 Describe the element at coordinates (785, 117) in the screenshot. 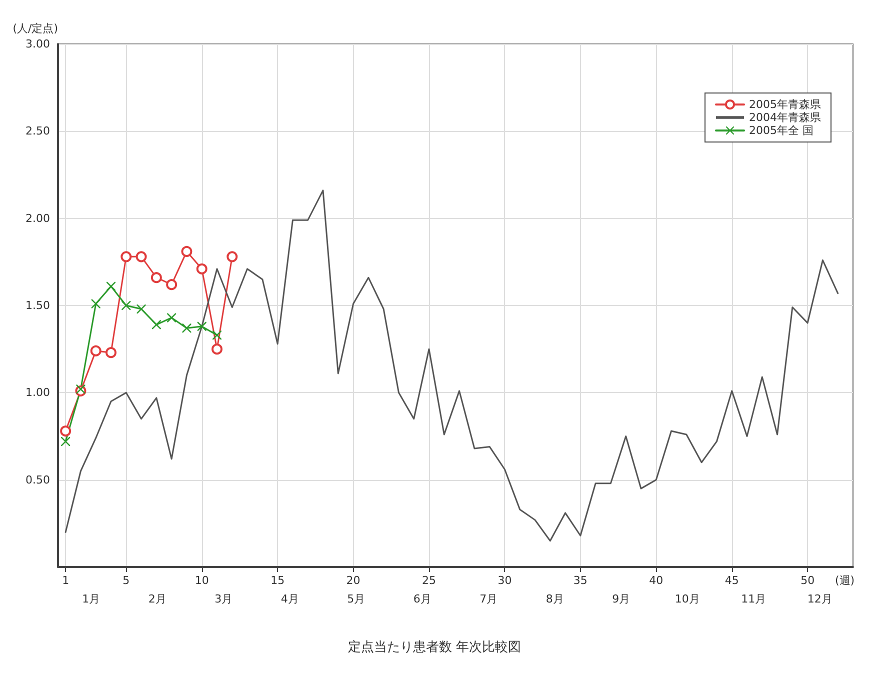

I see `legend-label: 2004年青森県` at that location.